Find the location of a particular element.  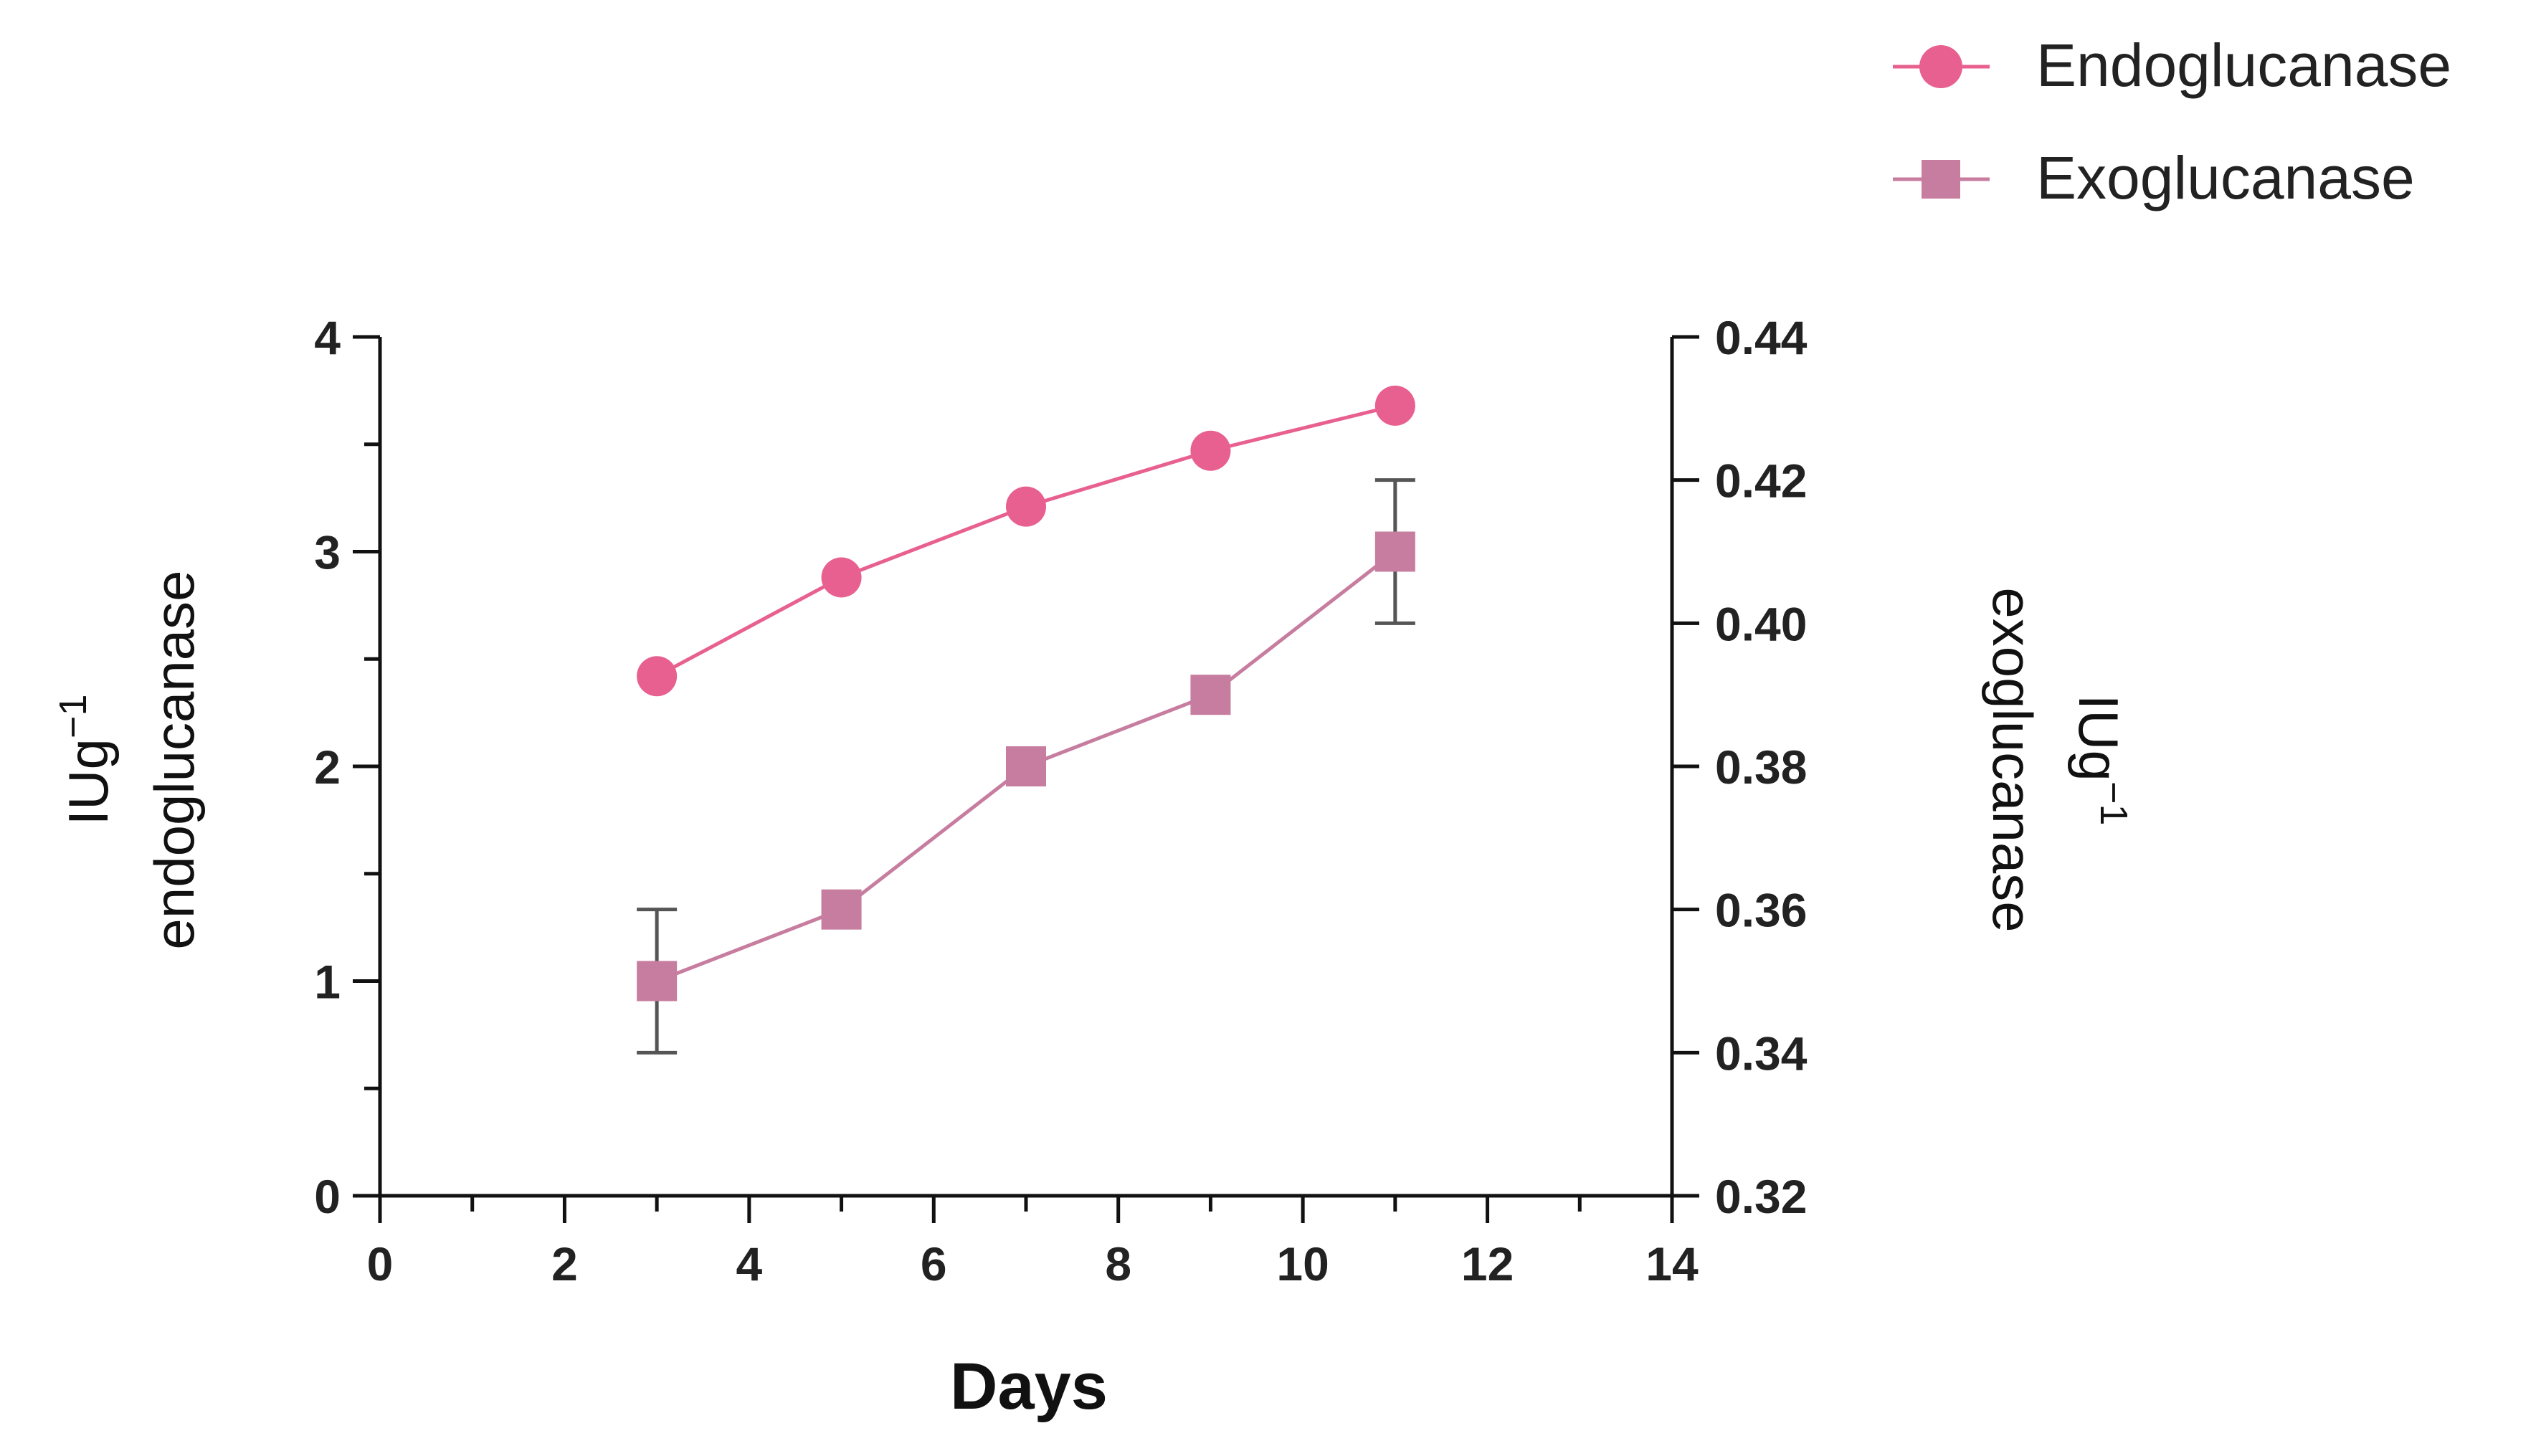

left-y-tick-label: 1 is located at coordinates (327, 982).